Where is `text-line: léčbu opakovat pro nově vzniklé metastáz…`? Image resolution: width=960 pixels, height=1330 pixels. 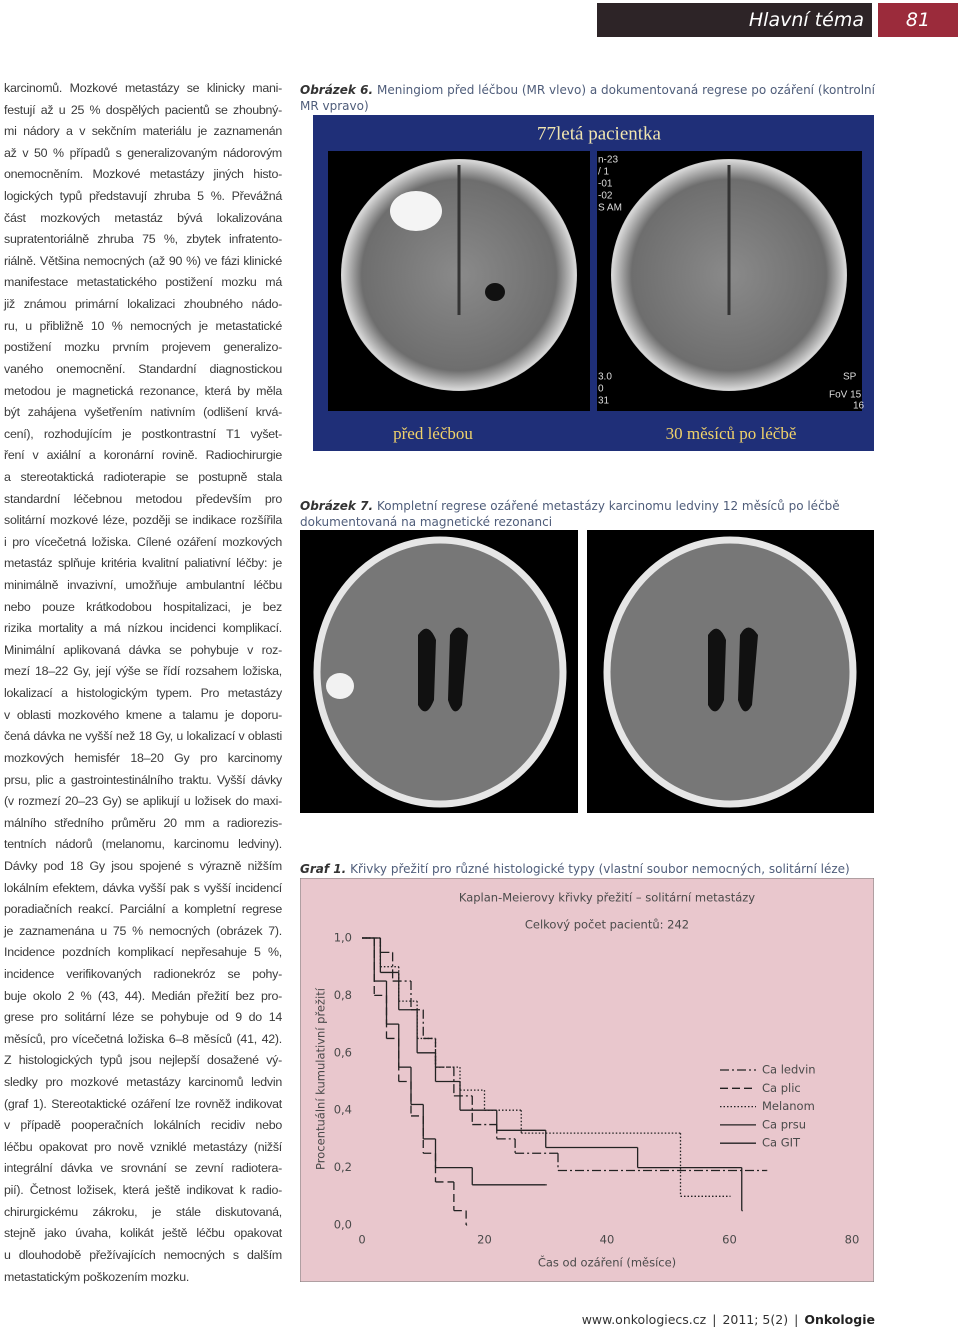
text-line: léčbu opakovat pro nově vzniklé metastáz… is located at coordinates (143, 1146).